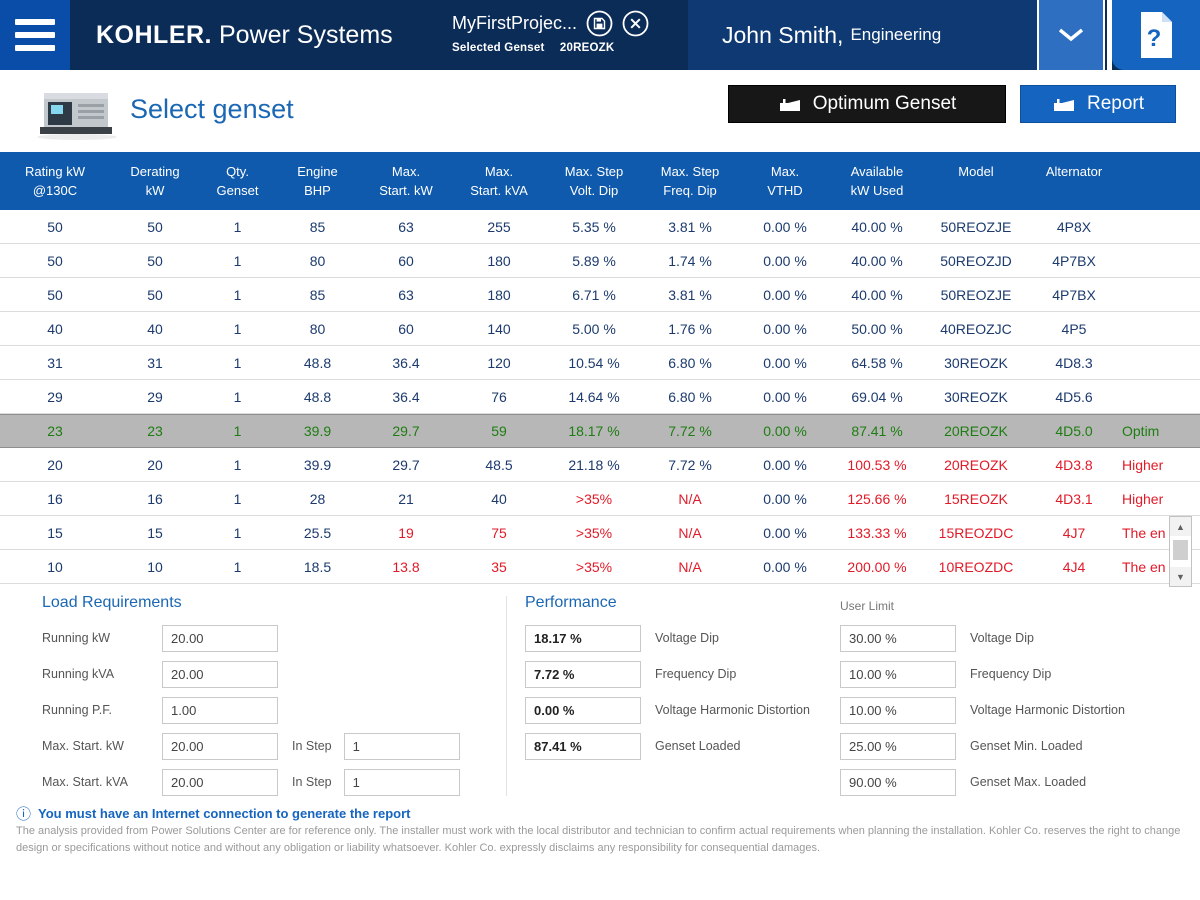 The height and width of the screenshot is (900, 1200). Describe the element at coordinates (112, 602) in the screenshot. I see `load-requirements-title: Load Requirements` at that location.